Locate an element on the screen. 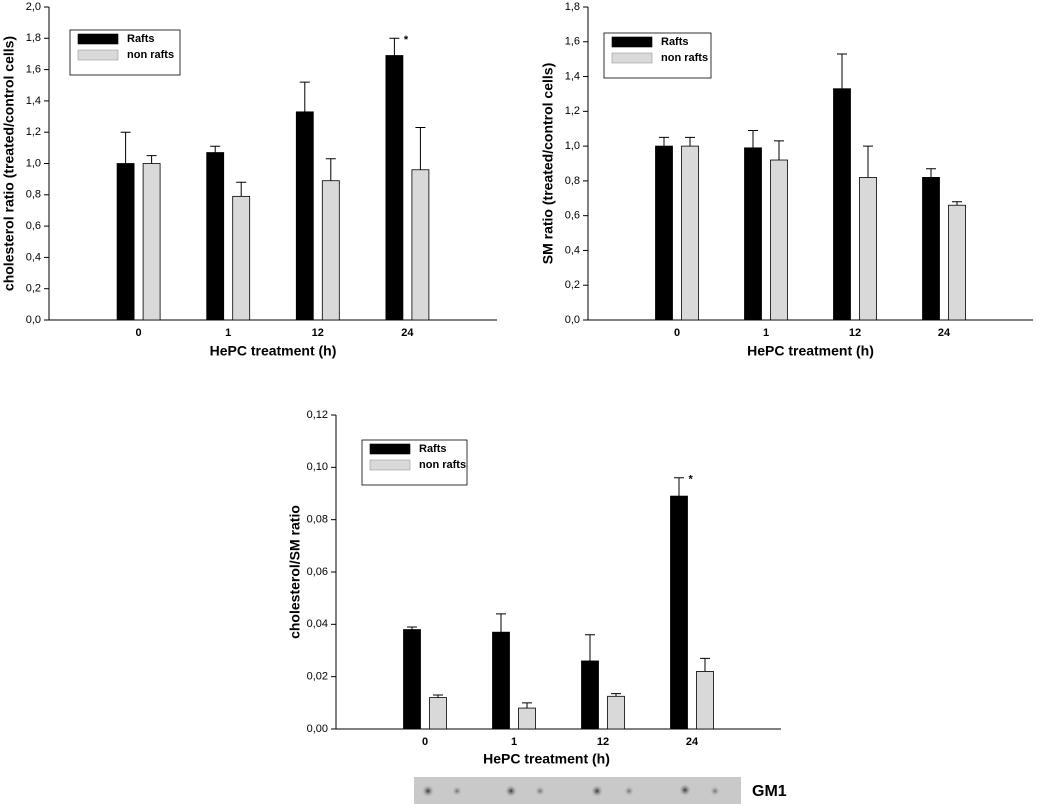 This screenshot has height=809, width=1037. y-tick-label: 0,12 is located at coordinates (317, 415).